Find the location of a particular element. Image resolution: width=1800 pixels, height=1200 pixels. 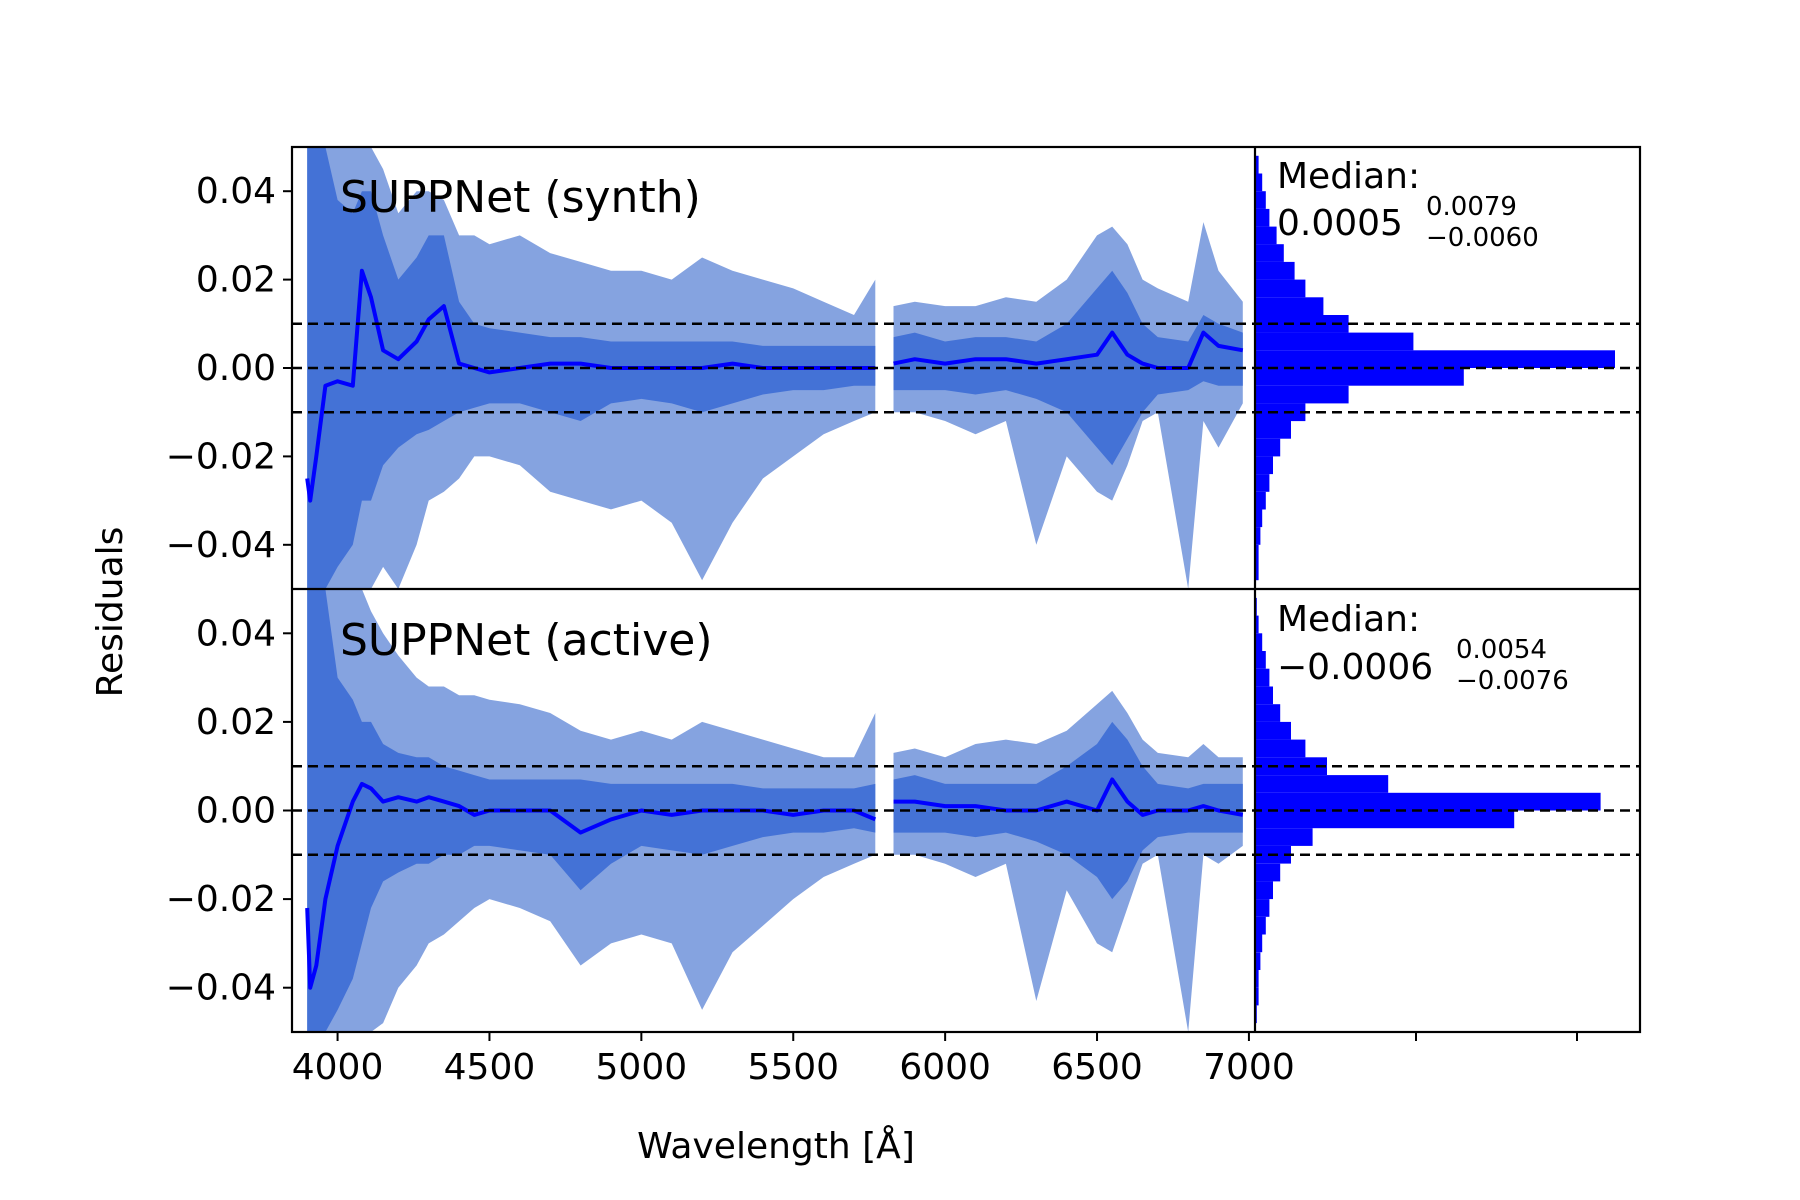

x-tick-label: 4500 is located at coordinates (490, 1067).